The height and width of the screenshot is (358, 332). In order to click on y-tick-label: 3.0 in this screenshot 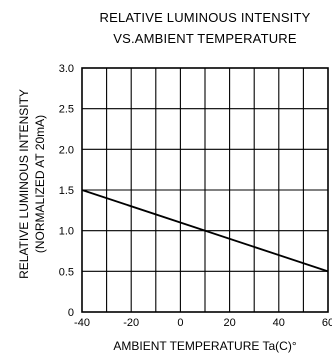, I will do `click(66, 69)`.